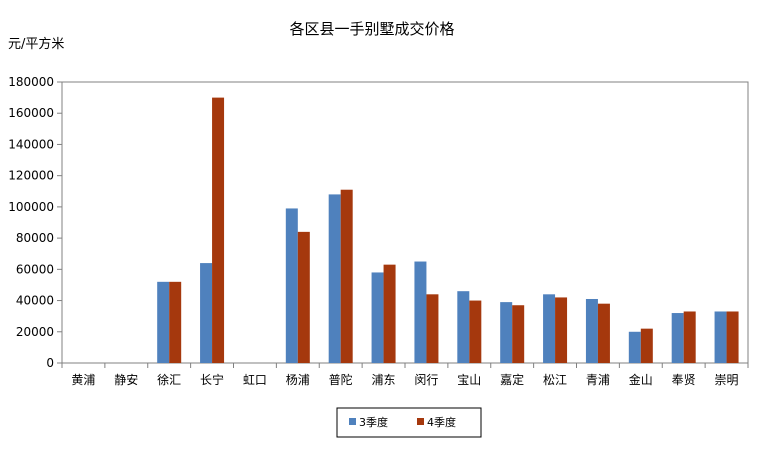 The image size is (762, 455). What do you see at coordinates (212, 379) in the screenshot?
I see `x-tick-label: 长宁` at bounding box center [212, 379].